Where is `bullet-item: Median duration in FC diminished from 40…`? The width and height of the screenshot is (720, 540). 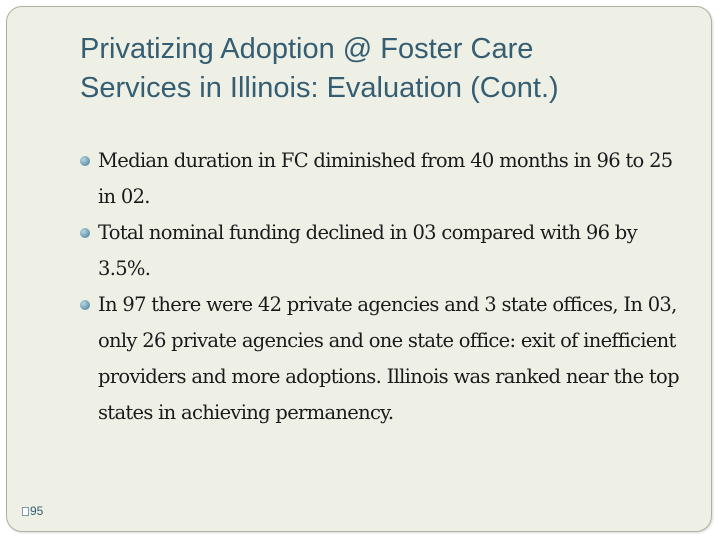 bullet-item: Median duration in FC diminished from 40… is located at coordinates (379, 179).